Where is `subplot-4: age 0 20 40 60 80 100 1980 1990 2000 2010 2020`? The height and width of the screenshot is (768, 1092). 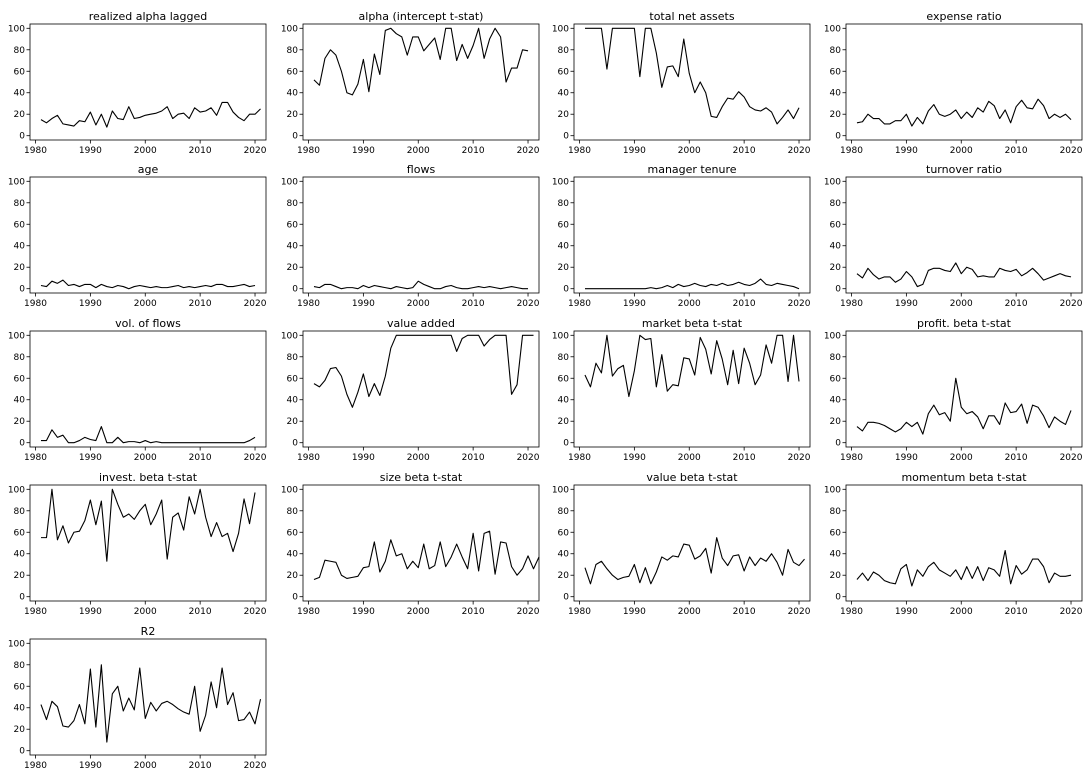
subplot-4: age 0 20 40 60 80 100 1980 1990 2000 2010 2020 is located at coordinates (137, 236).